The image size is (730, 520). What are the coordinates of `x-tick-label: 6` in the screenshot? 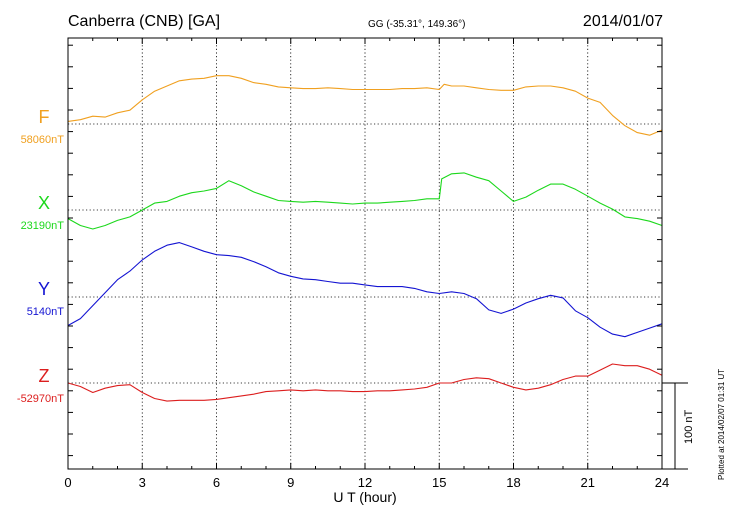 It's located at (216, 482).